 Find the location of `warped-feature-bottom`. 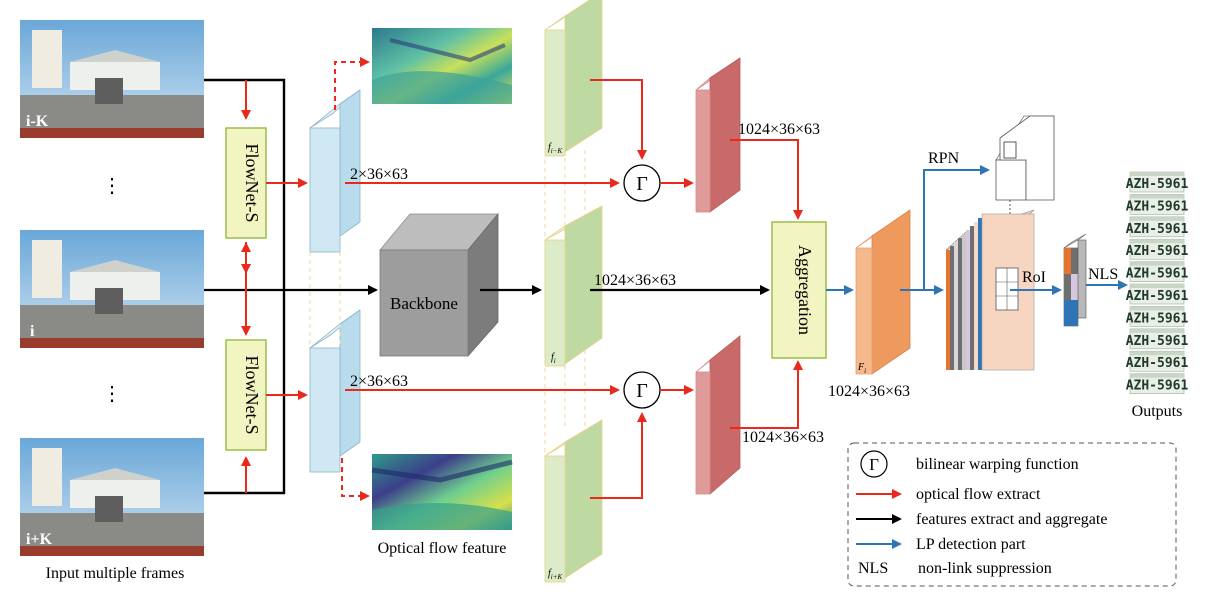

warped-feature-bottom is located at coordinates (718, 415).